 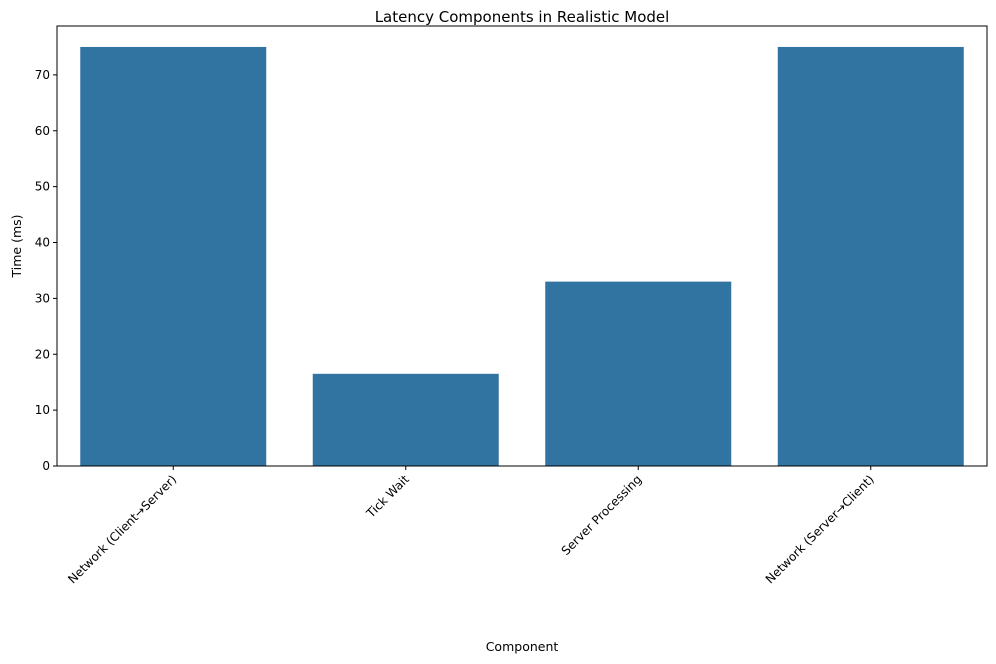 I want to click on x-tick-label-1: Tick Wait, so click(x=387, y=496).